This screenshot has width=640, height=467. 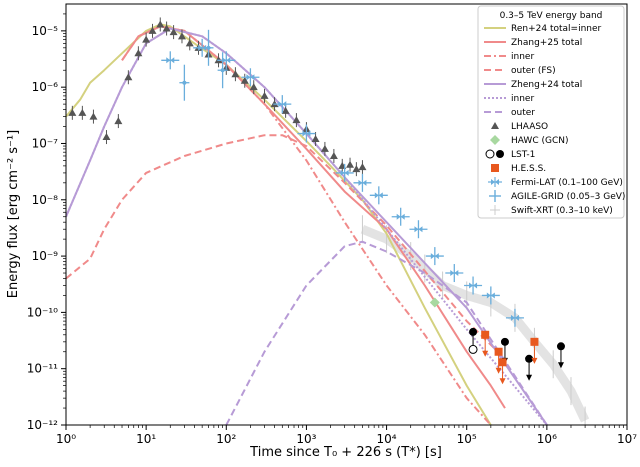 I want to click on diamond-glyph, so click(x=434, y=302).